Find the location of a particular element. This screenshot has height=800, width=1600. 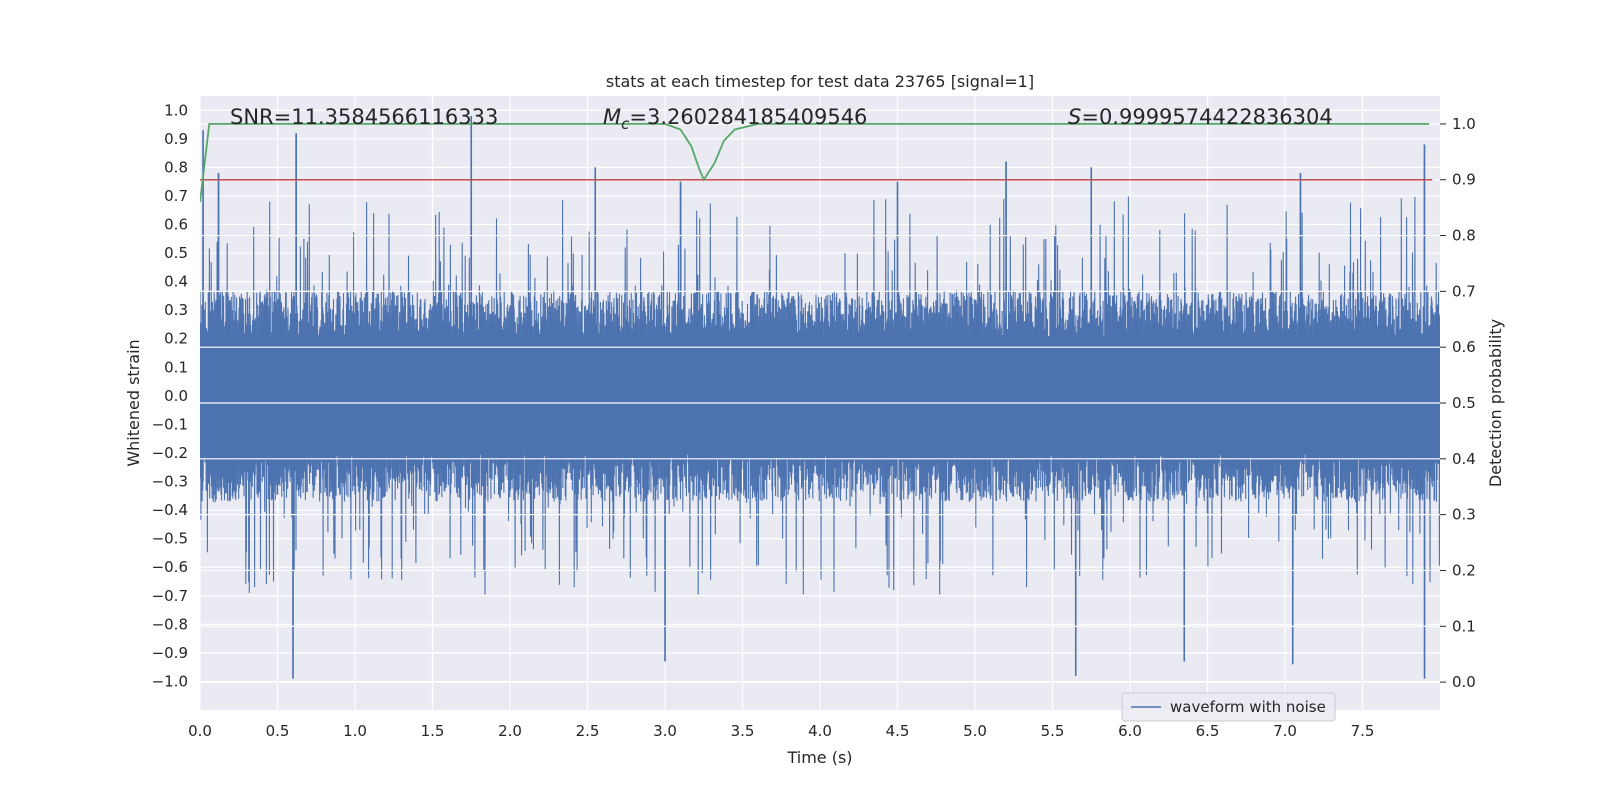

legend-label-waveform: waveform with noise is located at coordinates (1248, 707).